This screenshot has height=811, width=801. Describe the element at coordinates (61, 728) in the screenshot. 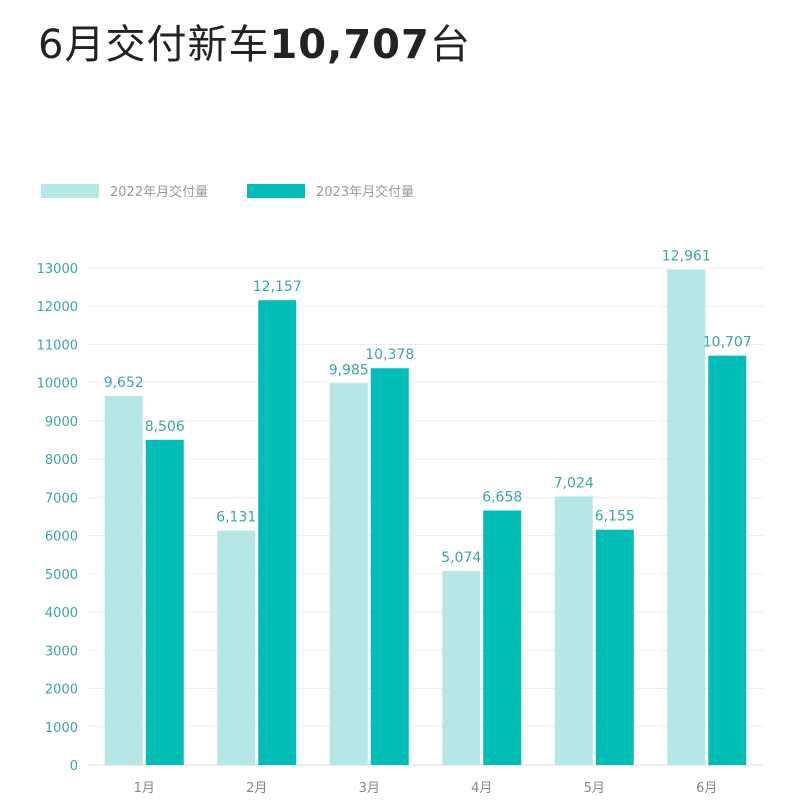

I see `y-tick-label: 1000` at that location.